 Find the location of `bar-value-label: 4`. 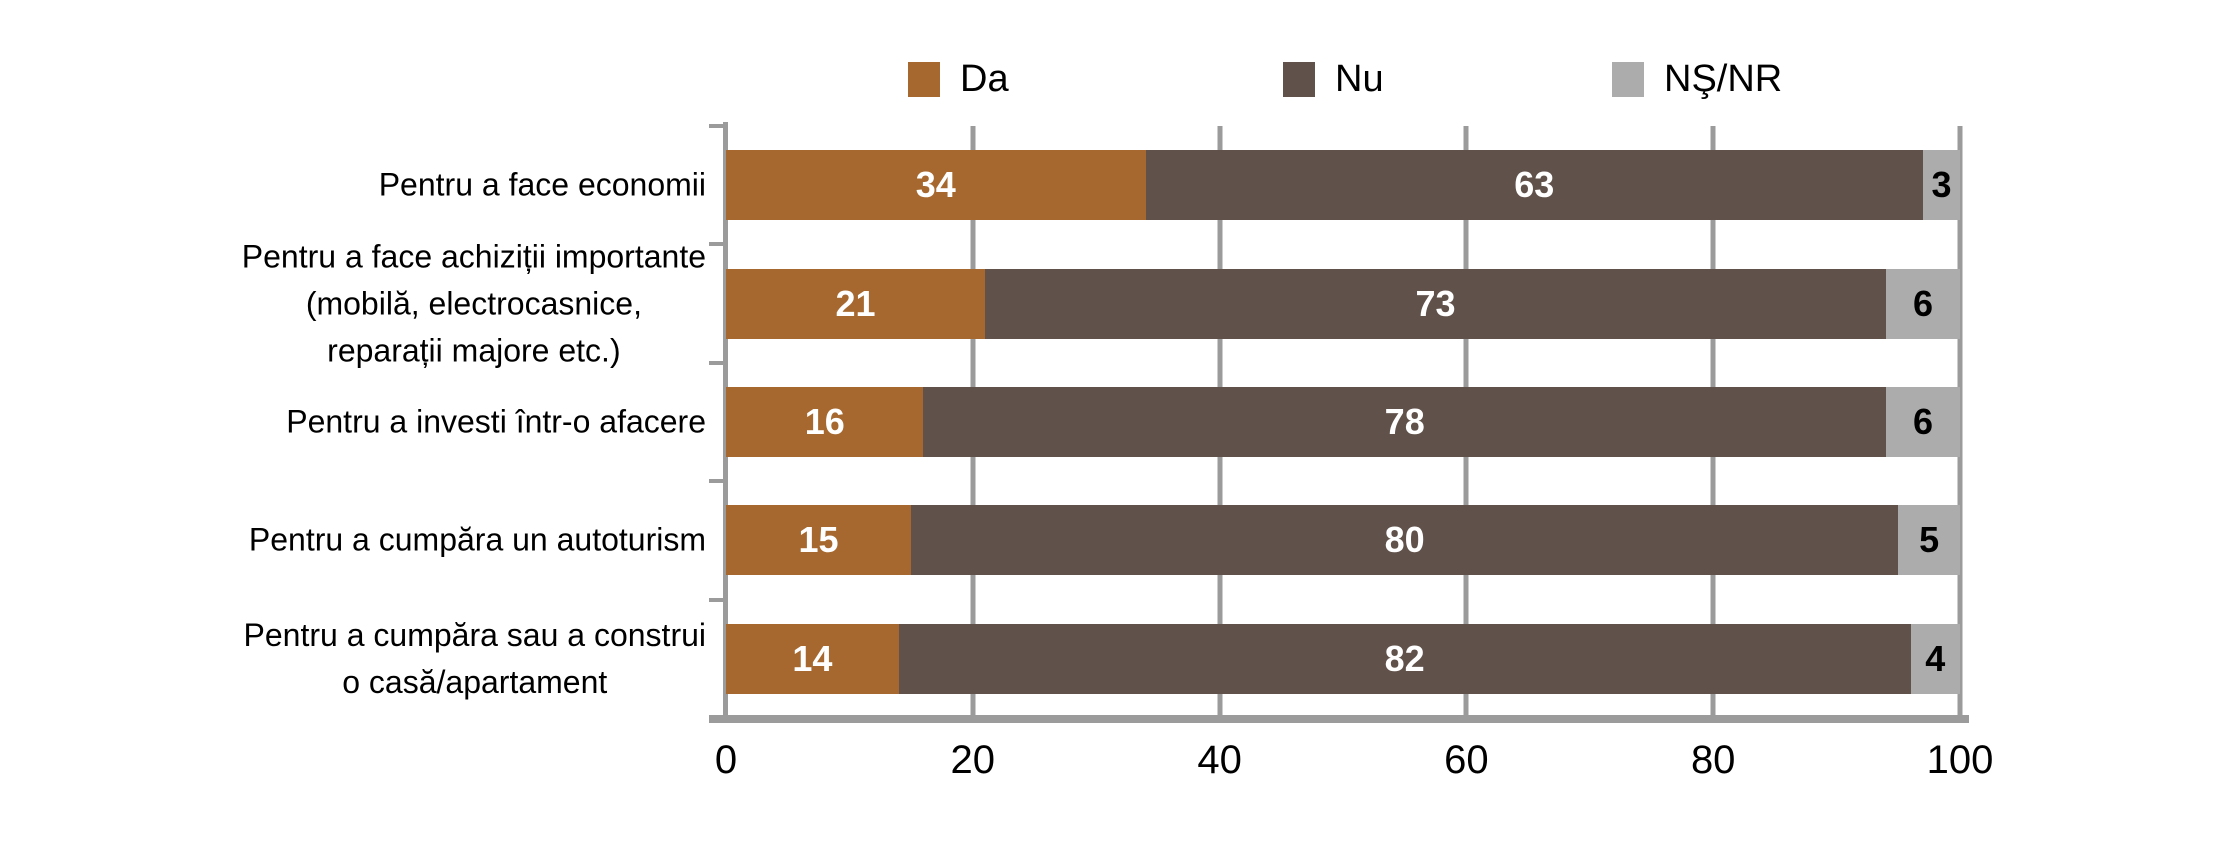

bar-value-label: 4 is located at coordinates (1935, 658).